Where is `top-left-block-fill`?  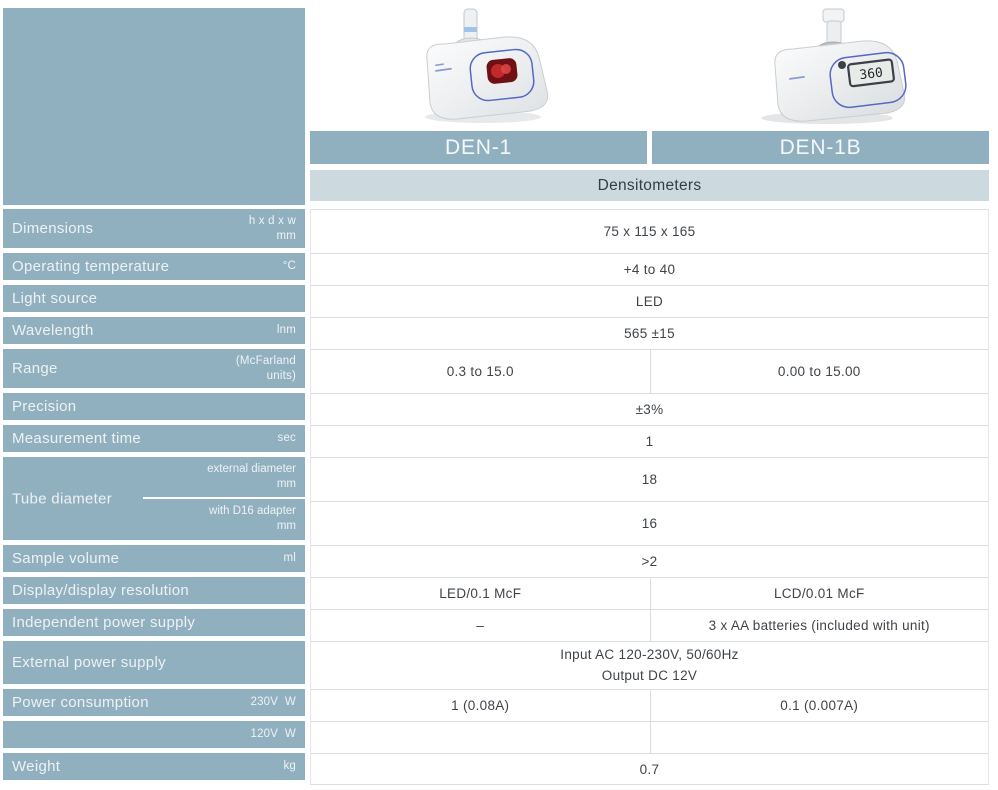
top-left-block-fill is located at coordinates (154, 106).